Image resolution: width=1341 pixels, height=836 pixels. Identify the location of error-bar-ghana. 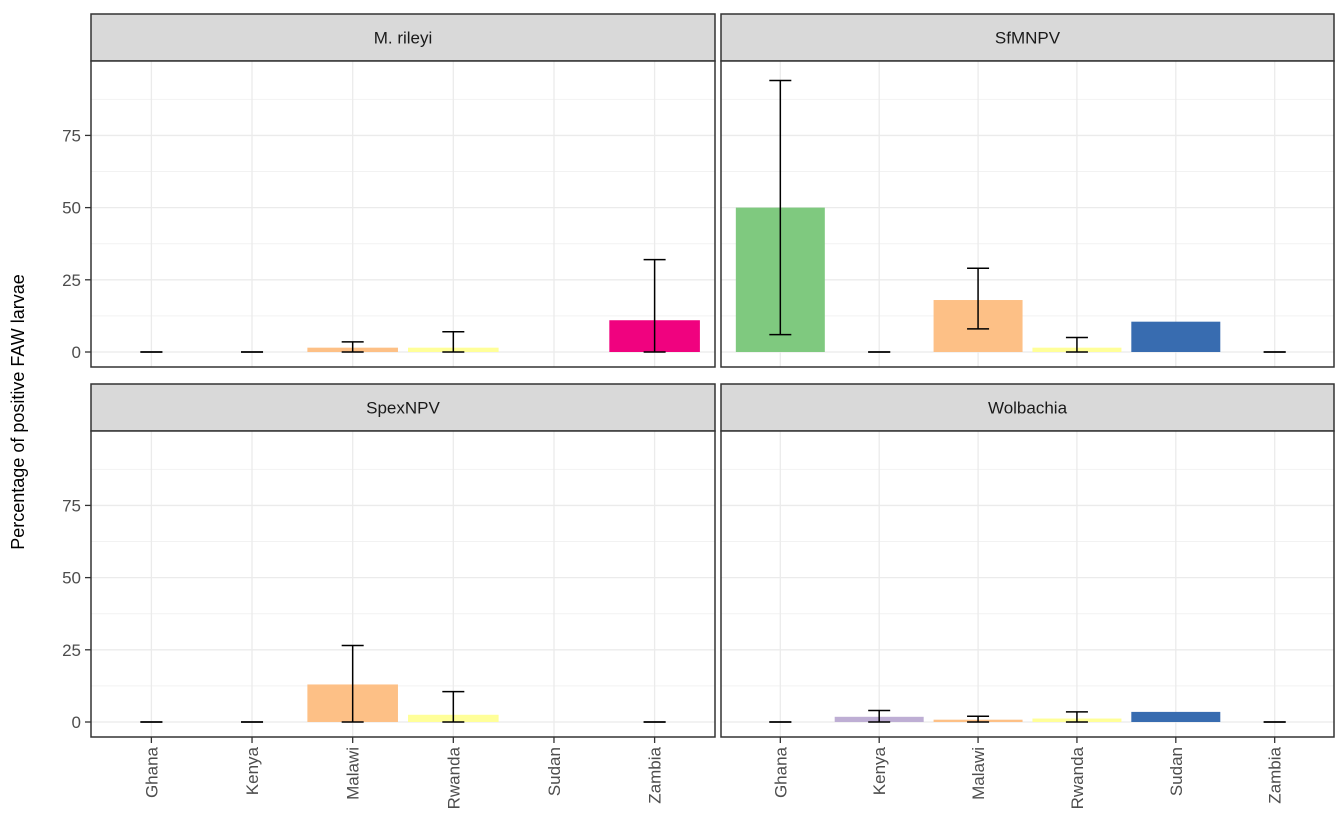
(780, 207).